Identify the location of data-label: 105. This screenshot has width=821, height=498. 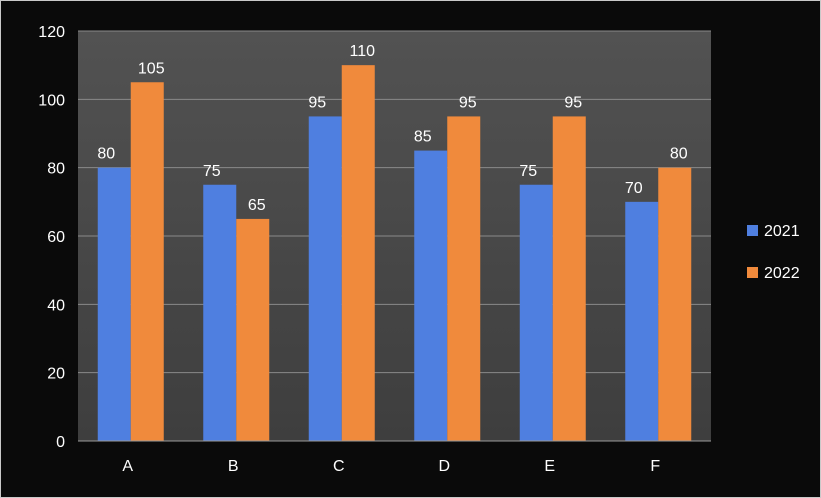
(151, 68).